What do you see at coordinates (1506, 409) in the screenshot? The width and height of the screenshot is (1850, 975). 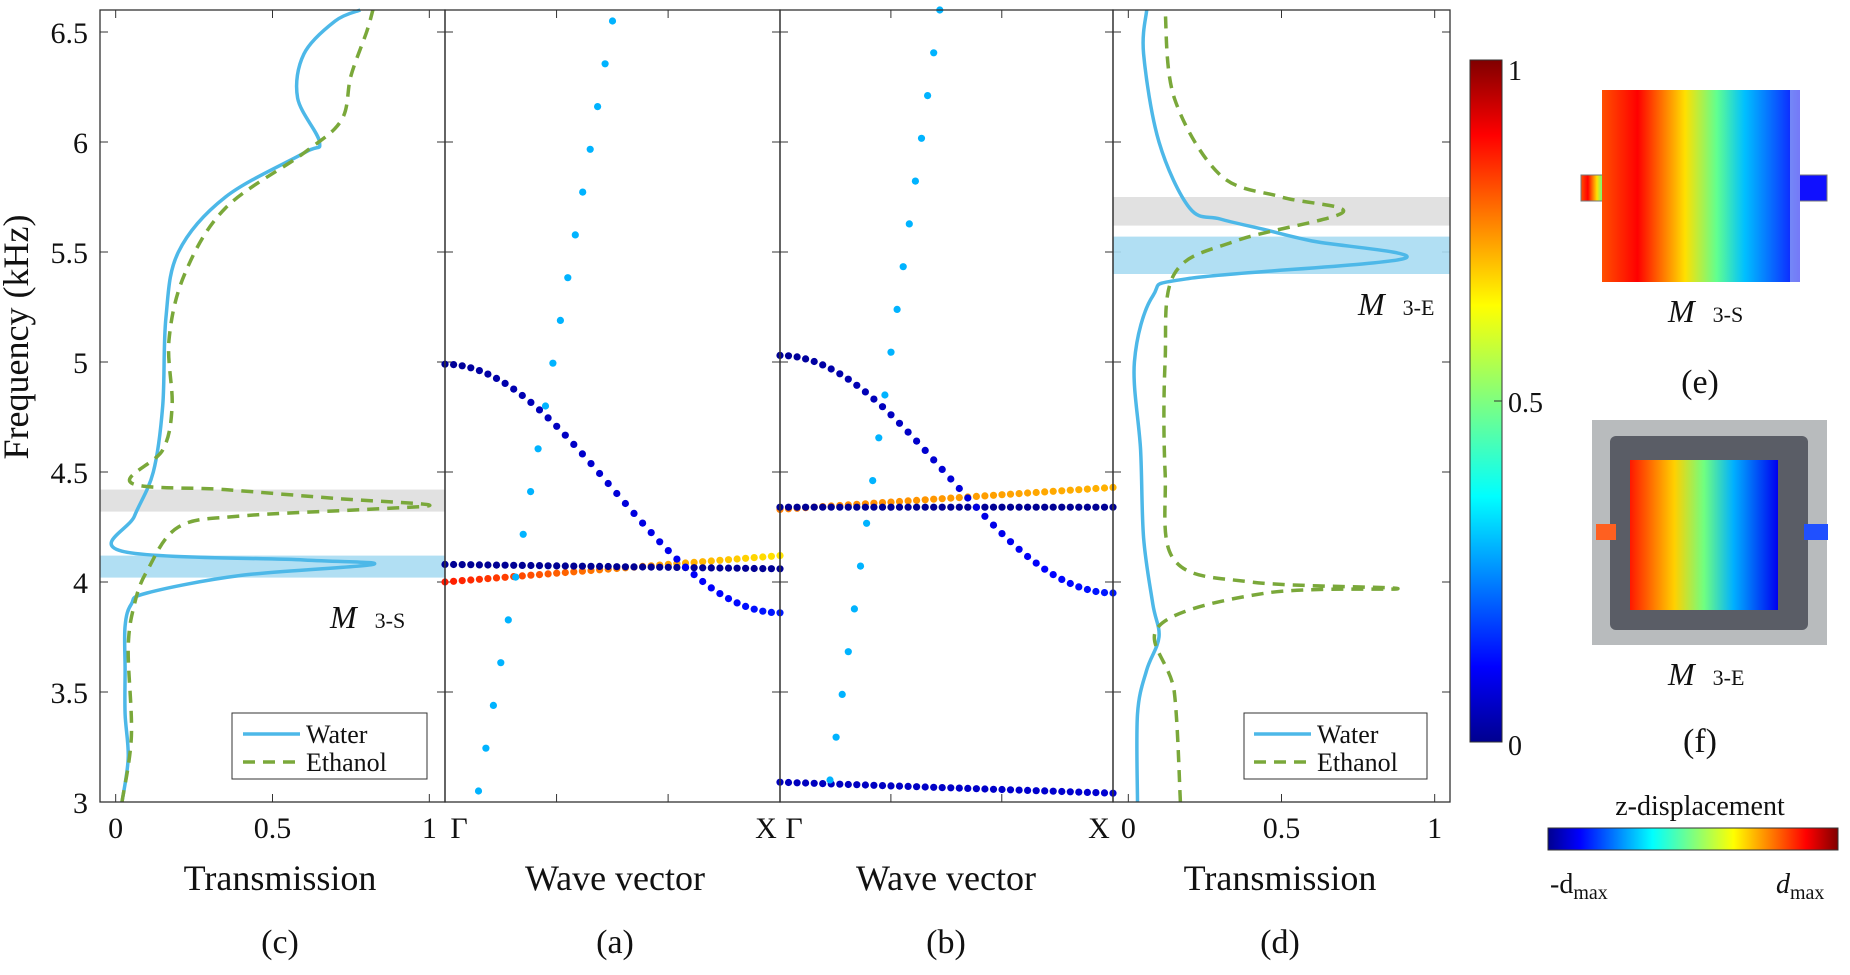 I see `colorbar: 1 0.5 0` at bounding box center [1506, 409].